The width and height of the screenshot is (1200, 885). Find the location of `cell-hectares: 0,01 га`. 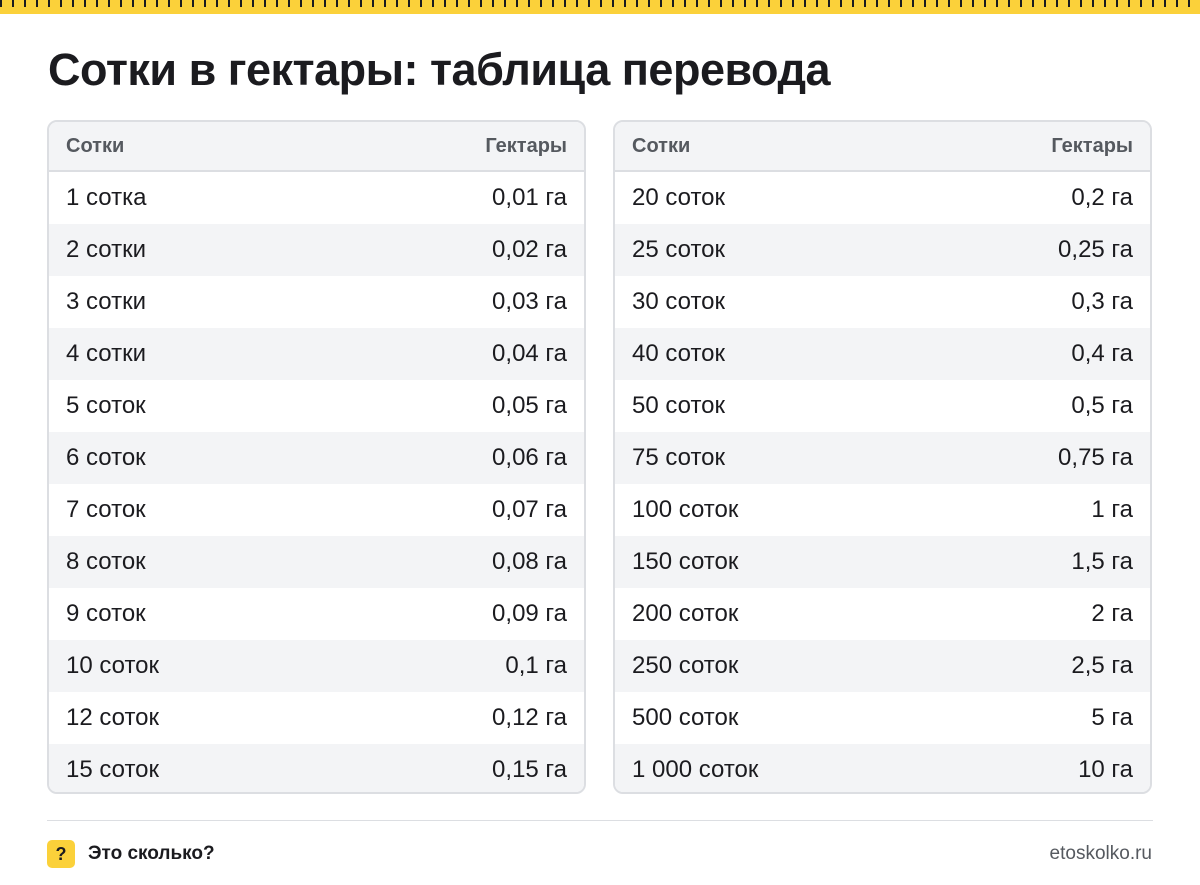

cell-hectares: 0,01 га is located at coordinates (529, 197).